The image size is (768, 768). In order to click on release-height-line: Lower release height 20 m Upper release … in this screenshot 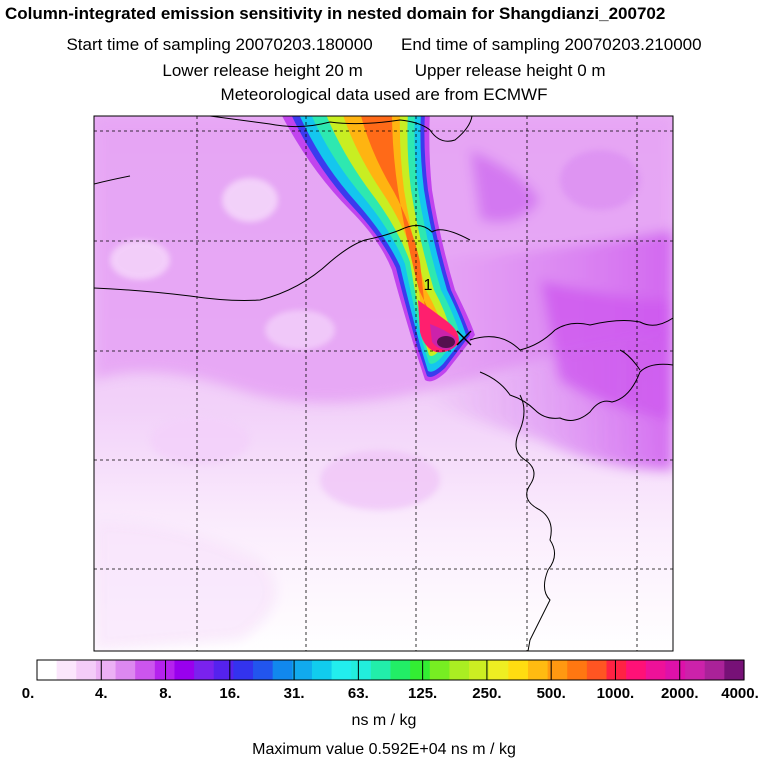, I will do `click(384, 71)`.